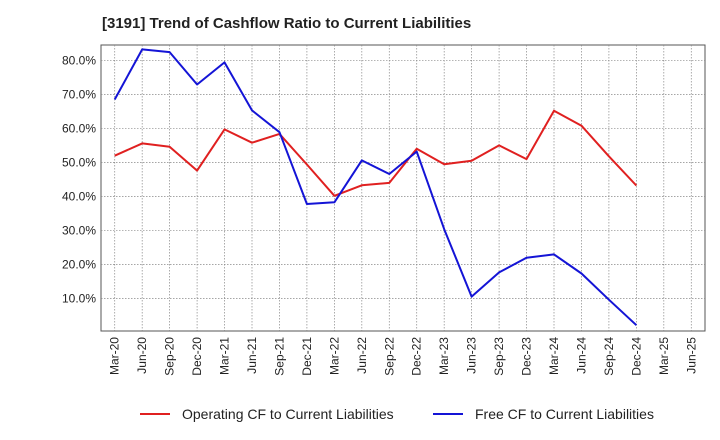 The height and width of the screenshot is (440, 720). Describe the element at coordinates (609, 356) in the screenshot. I see `x-tick-label: Sep-24` at that location.